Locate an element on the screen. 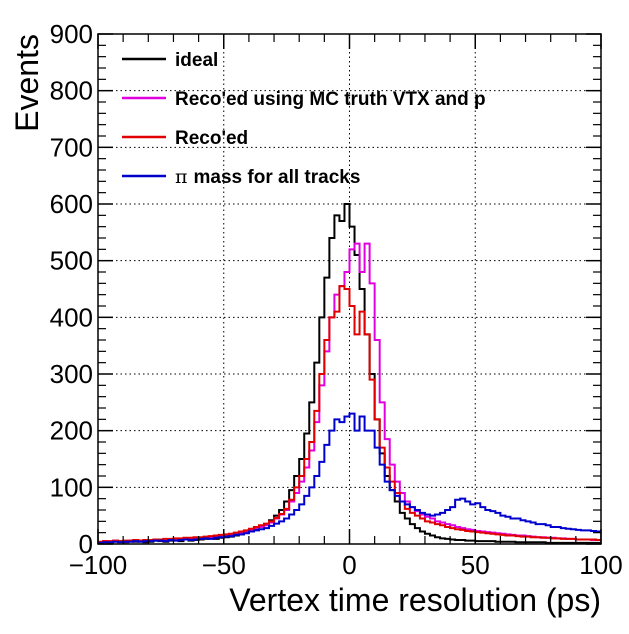 The image size is (629, 634). x-tick-label: 50 is located at coordinates (475, 565).